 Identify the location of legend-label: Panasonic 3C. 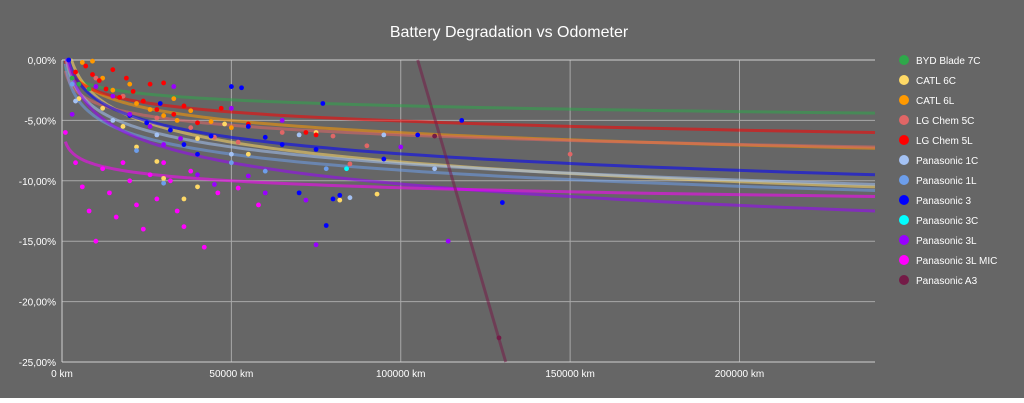
(947, 221).